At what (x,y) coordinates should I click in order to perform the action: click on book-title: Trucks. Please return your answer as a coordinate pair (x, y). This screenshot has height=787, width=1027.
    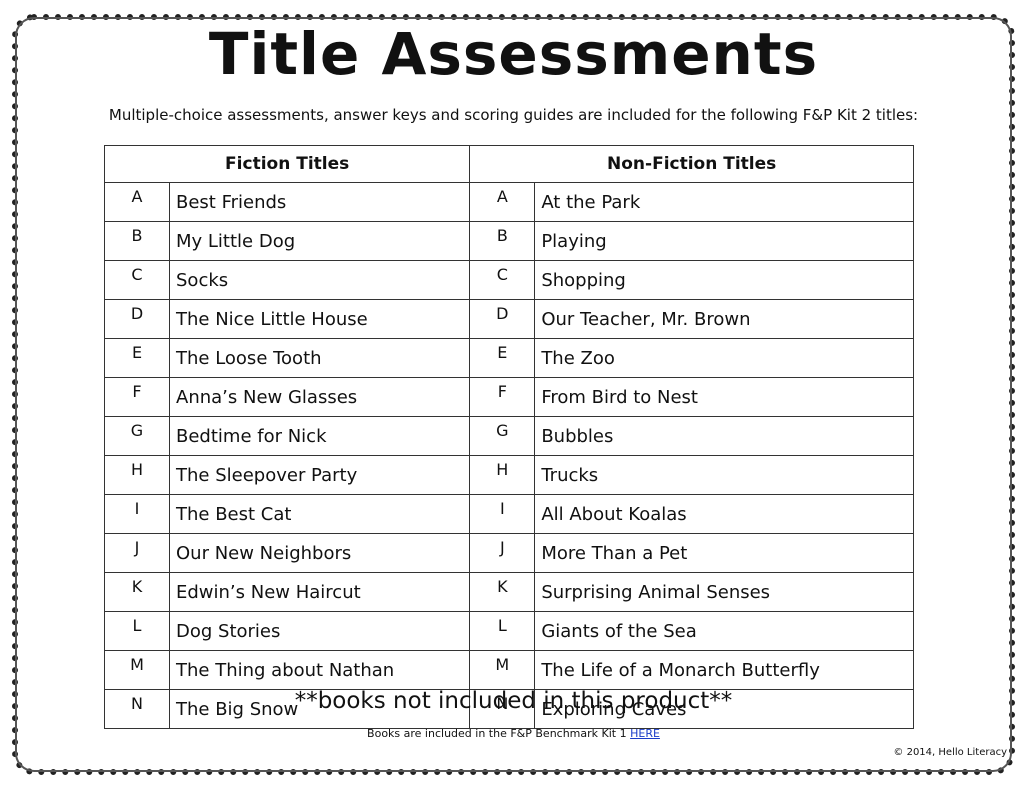
    Looking at the image, I should click on (724, 475).